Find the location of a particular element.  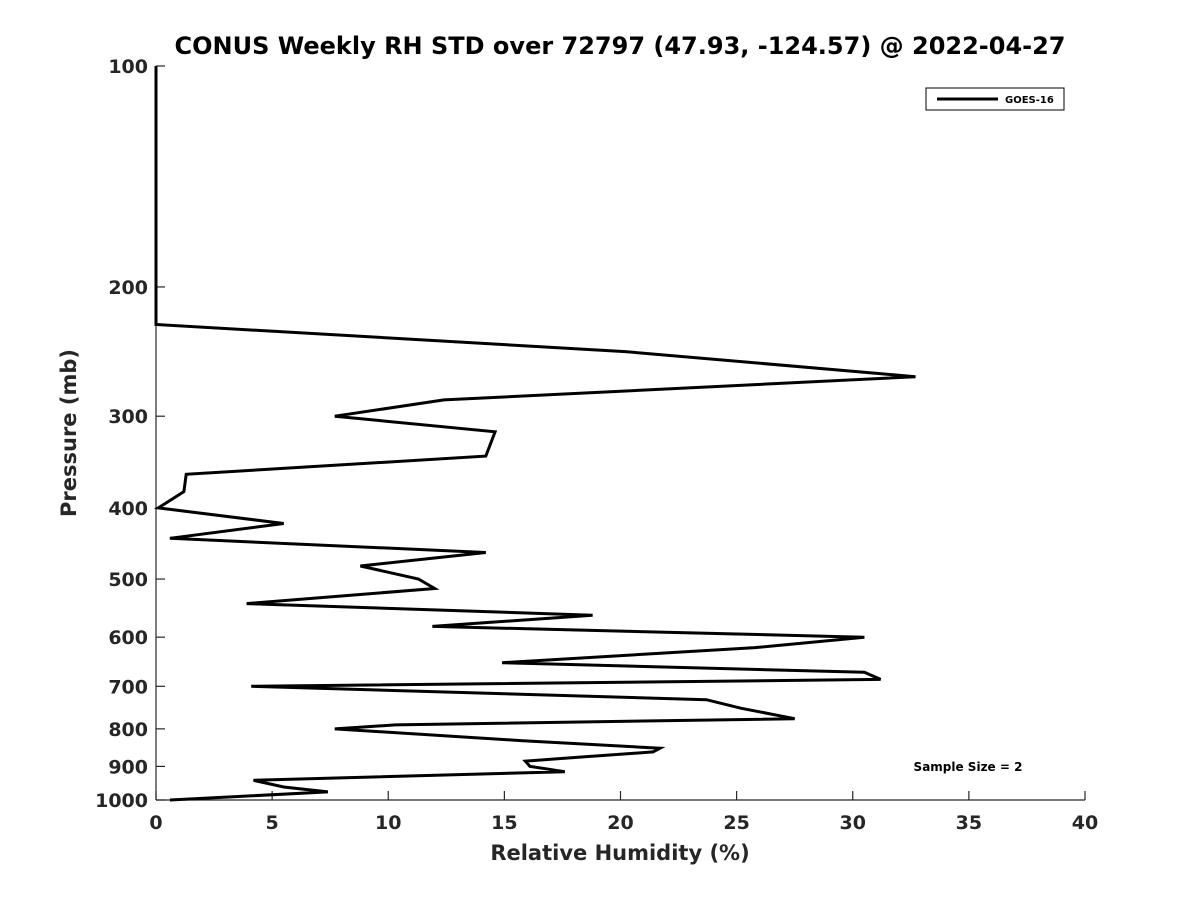

legend-label: GOES-16 is located at coordinates (1029, 100).